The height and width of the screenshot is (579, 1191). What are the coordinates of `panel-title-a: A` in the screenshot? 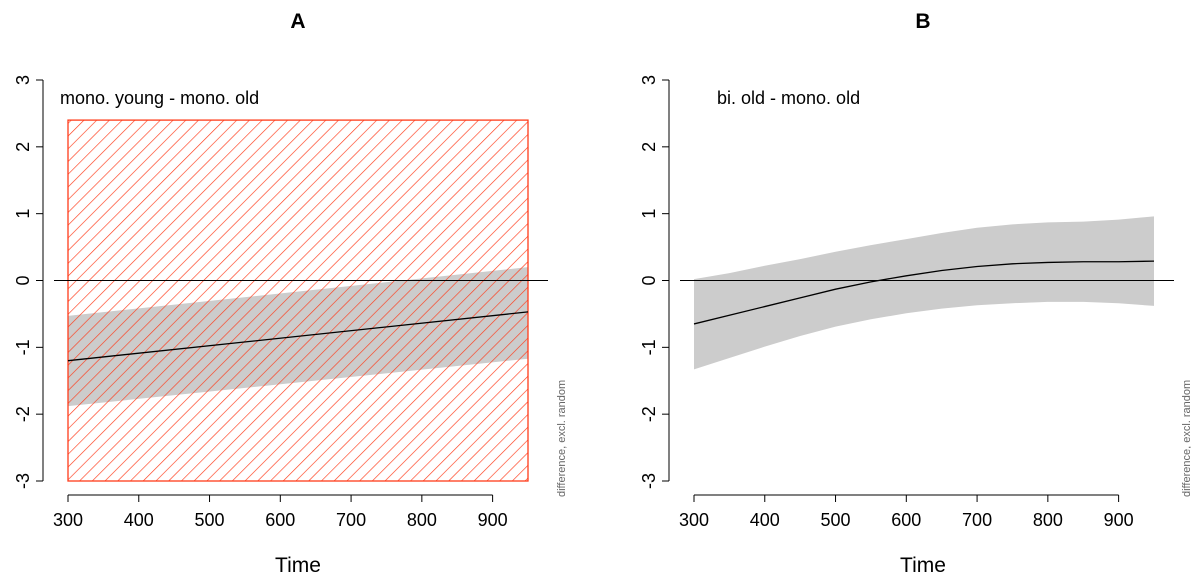 It's located at (297, 21).